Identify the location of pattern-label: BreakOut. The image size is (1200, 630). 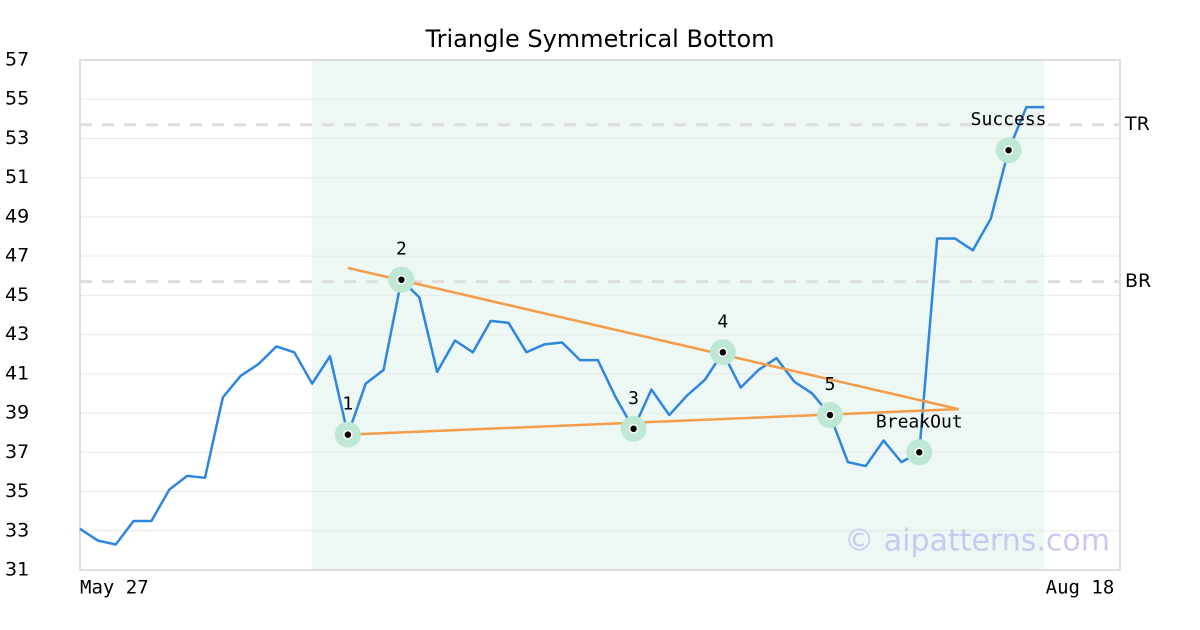
(919, 421).